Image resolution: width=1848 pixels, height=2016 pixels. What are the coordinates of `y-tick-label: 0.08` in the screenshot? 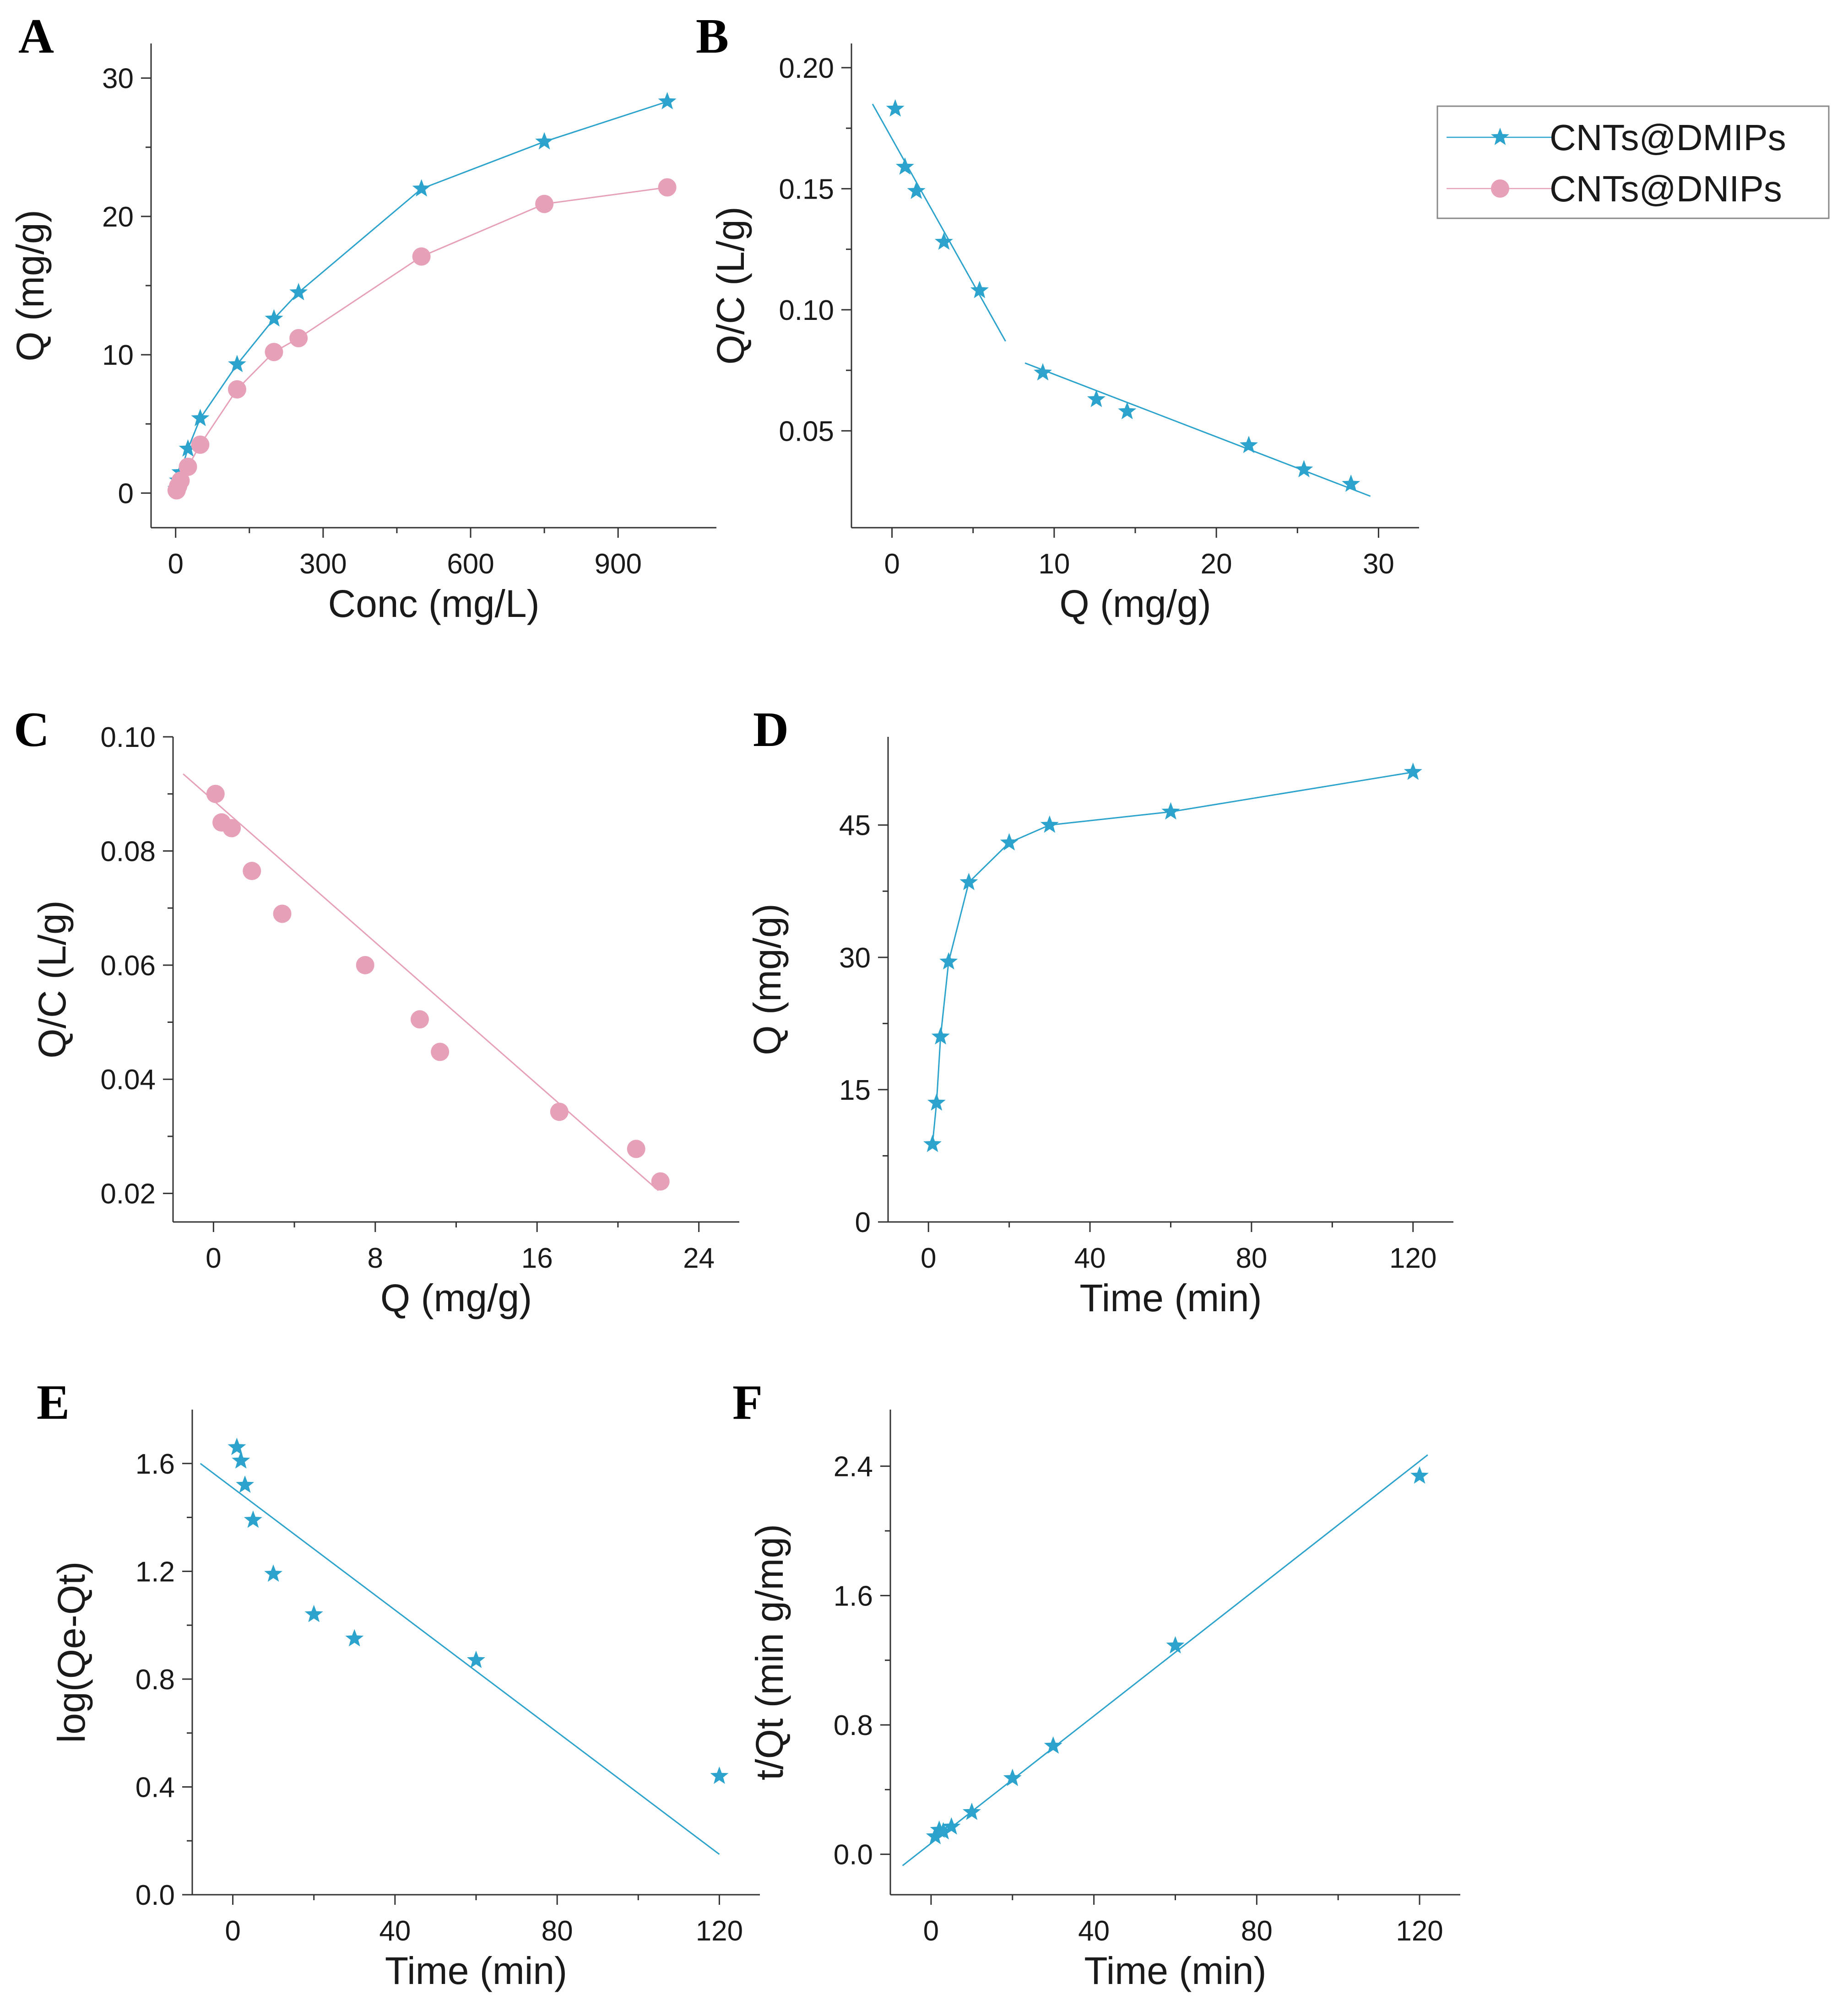 It's located at (128, 851).